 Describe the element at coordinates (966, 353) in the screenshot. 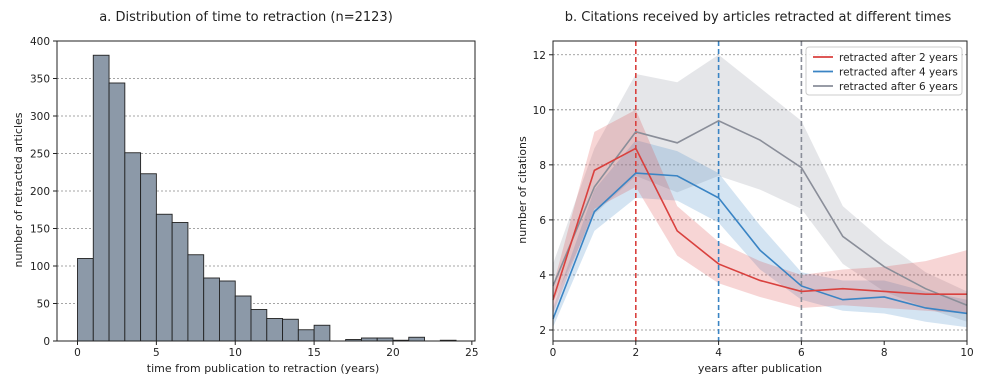

I see `citations-x-tick-label: 10` at that location.